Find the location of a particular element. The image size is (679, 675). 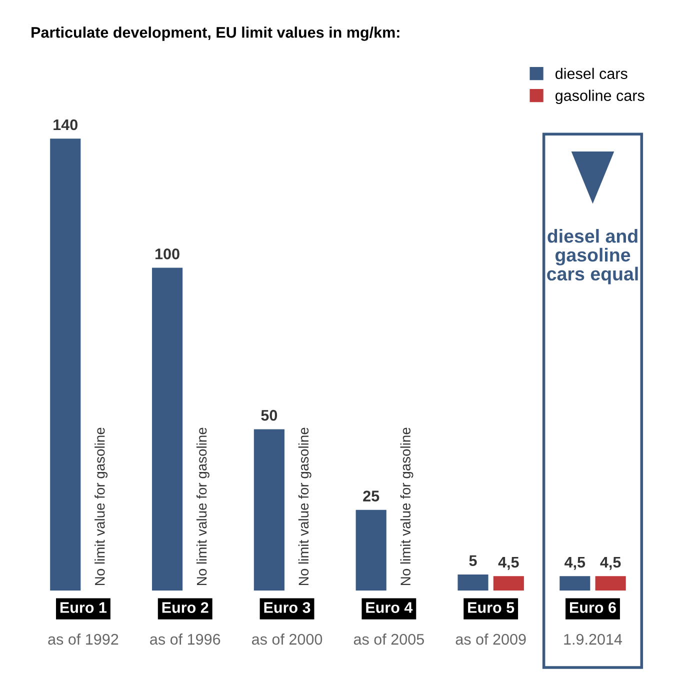

x-tick-label: Euro 1 is located at coordinates (83, 607).